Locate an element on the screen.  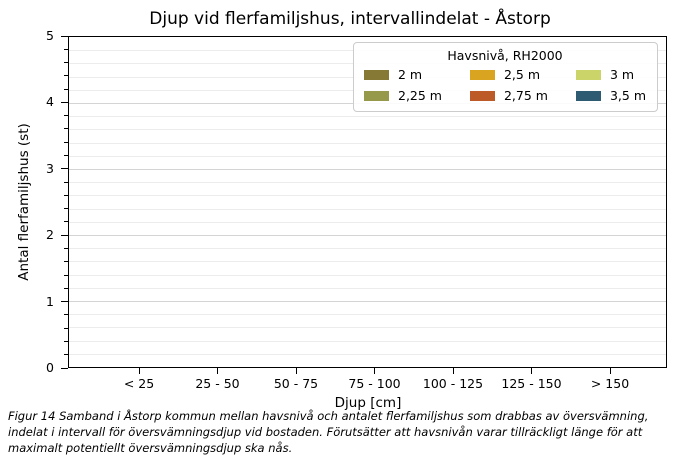
legend-item: 3 m is located at coordinates (610, 74).